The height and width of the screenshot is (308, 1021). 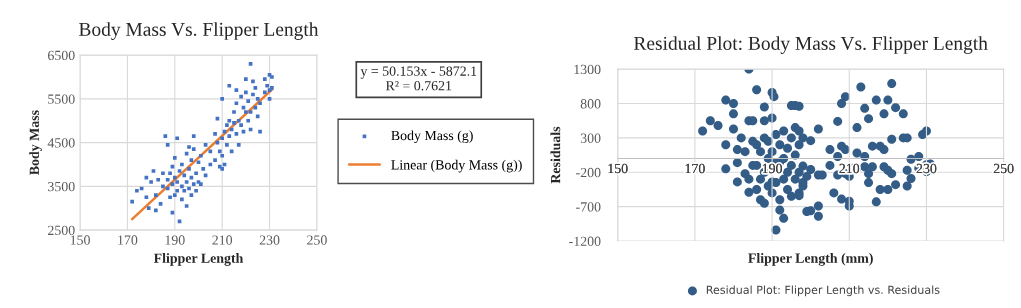 I want to click on y-tick-label: -200, so click(x=588, y=172).